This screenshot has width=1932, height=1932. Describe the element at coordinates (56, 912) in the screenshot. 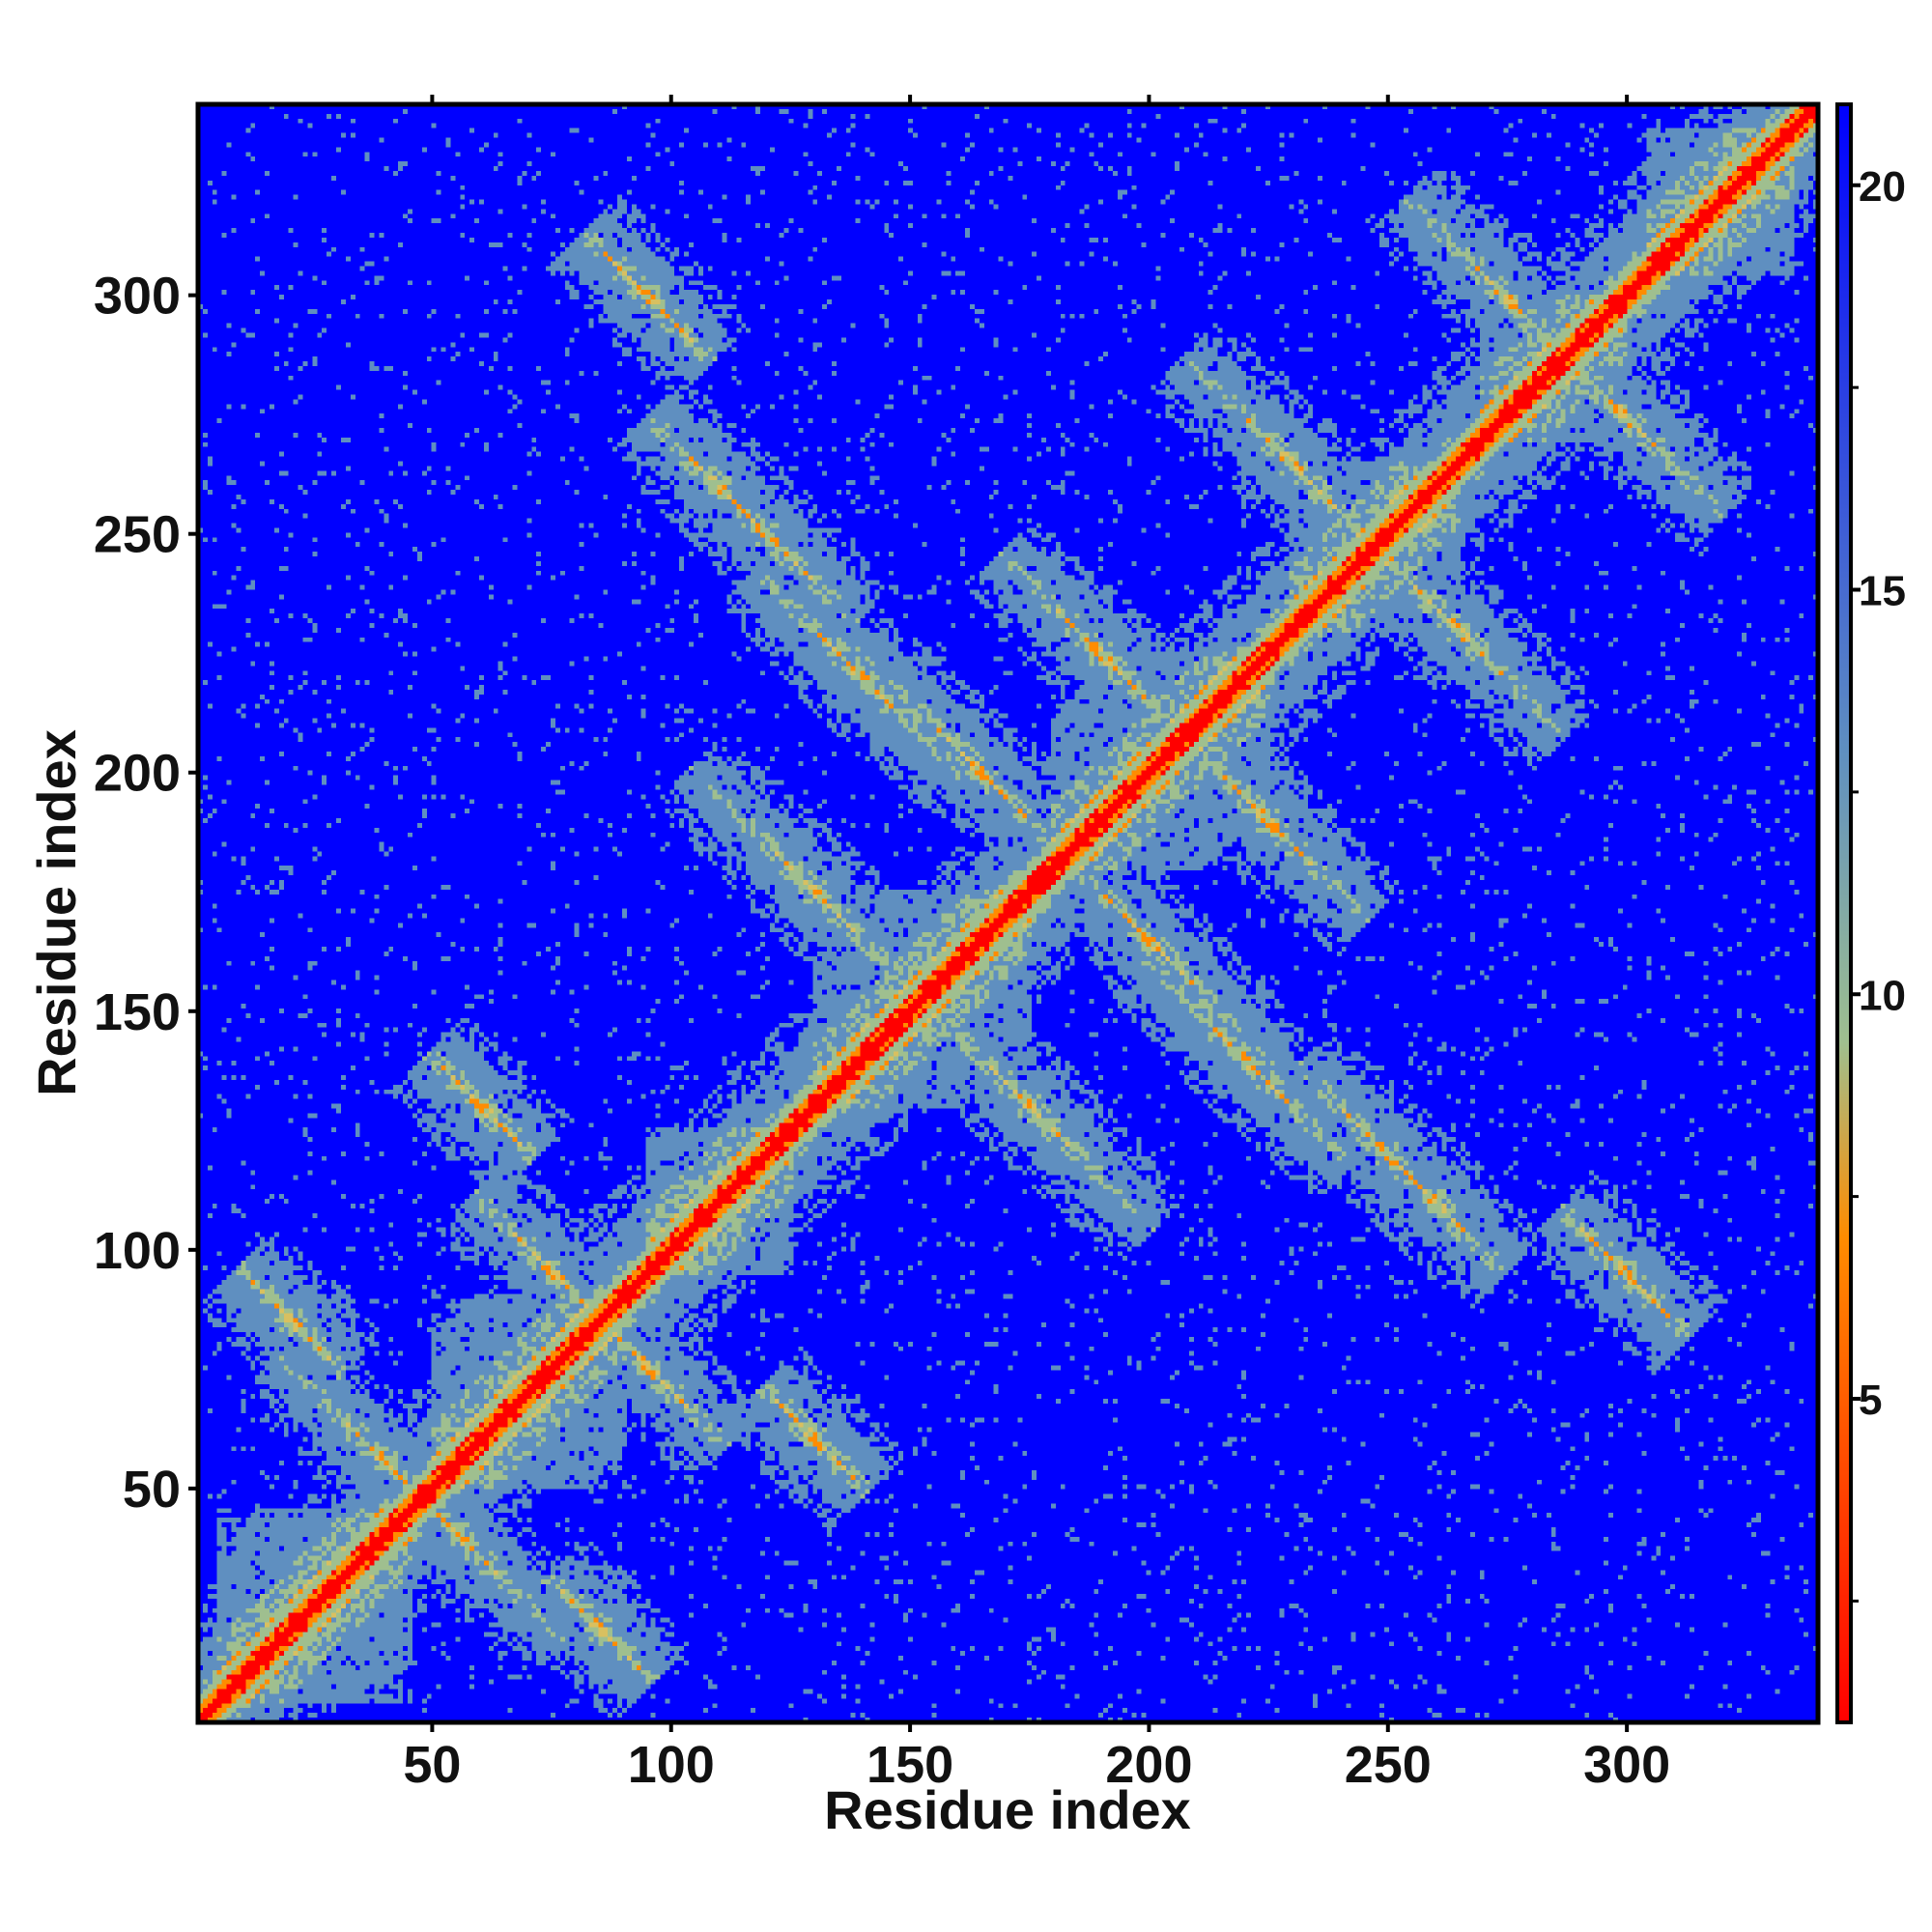

I see `y-axis-title: Residue index` at that location.